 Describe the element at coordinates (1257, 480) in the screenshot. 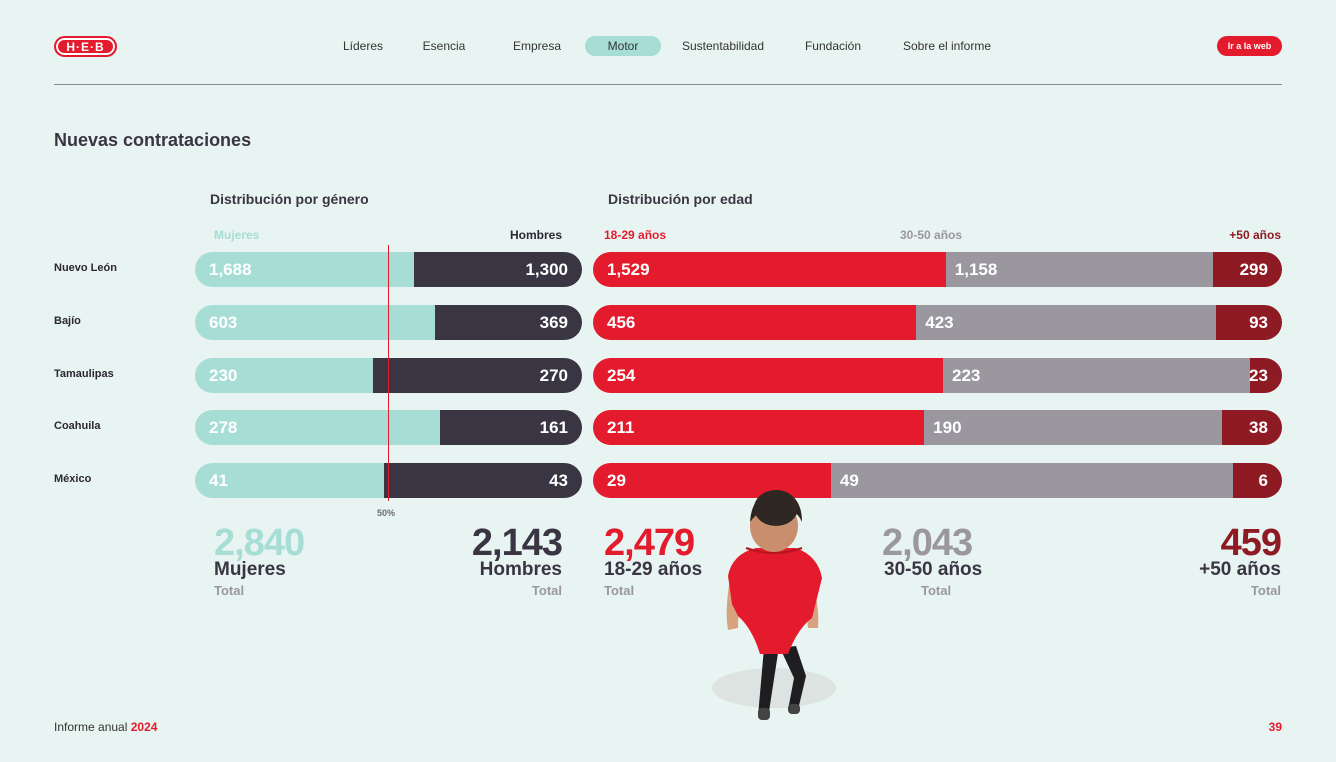

I see `age-bar-segment: 6` at that location.